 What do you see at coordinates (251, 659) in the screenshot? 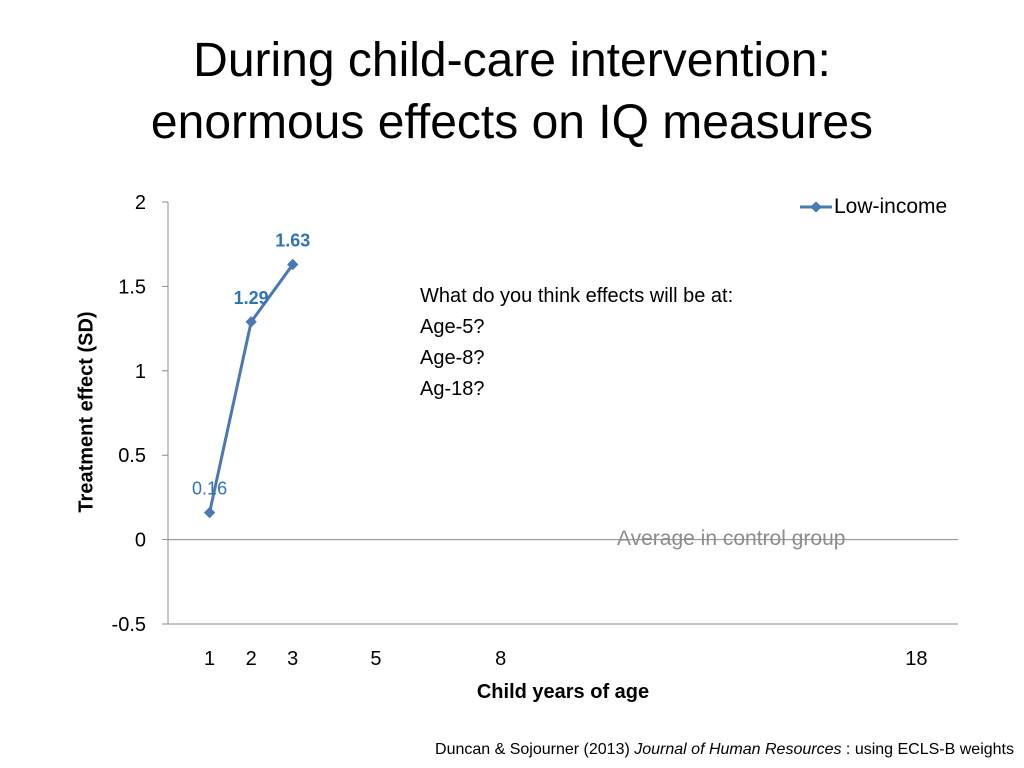
I see `x-tick-label: 2` at bounding box center [251, 659].